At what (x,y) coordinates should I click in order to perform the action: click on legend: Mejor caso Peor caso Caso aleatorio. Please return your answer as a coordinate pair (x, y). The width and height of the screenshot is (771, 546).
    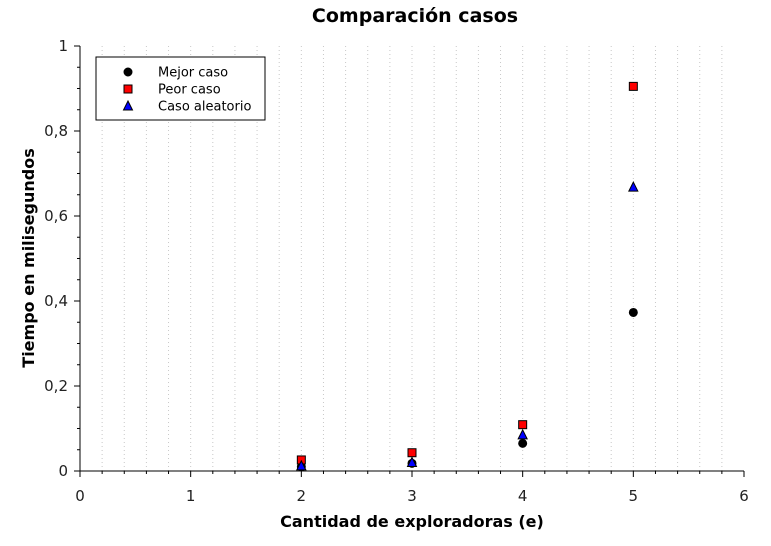
    Looking at the image, I should click on (180, 88).